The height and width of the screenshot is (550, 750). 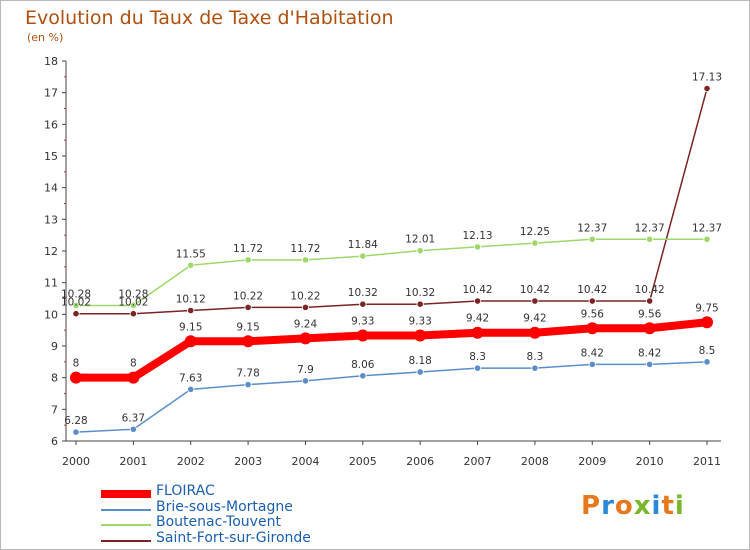 What do you see at coordinates (305, 249) in the screenshot?
I see `data-label: 11.72` at bounding box center [305, 249].